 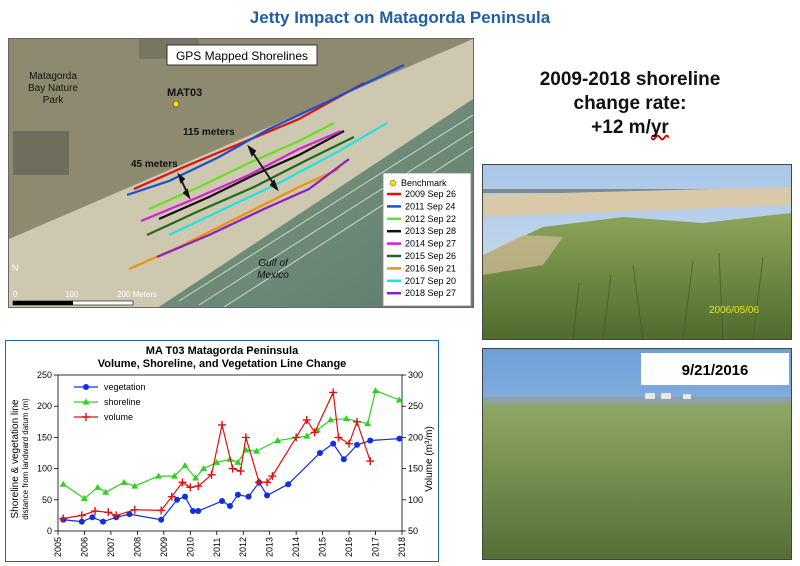 What do you see at coordinates (190, 547) in the screenshot?
I see `x-tick-label-2010: 2010` at bounding box center [190, 547].